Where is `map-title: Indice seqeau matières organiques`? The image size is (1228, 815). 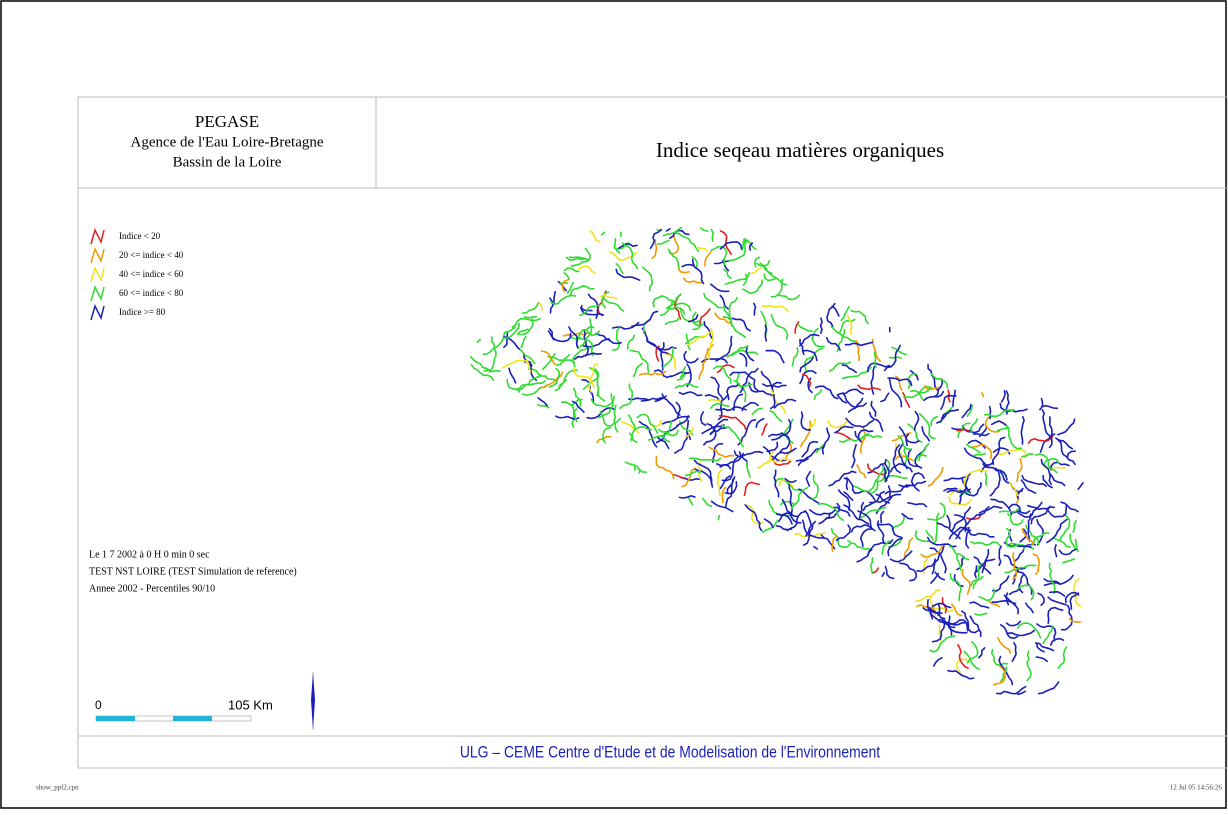 map-title: Indice seqeau matières organiques is located at coordinates (800, 150).